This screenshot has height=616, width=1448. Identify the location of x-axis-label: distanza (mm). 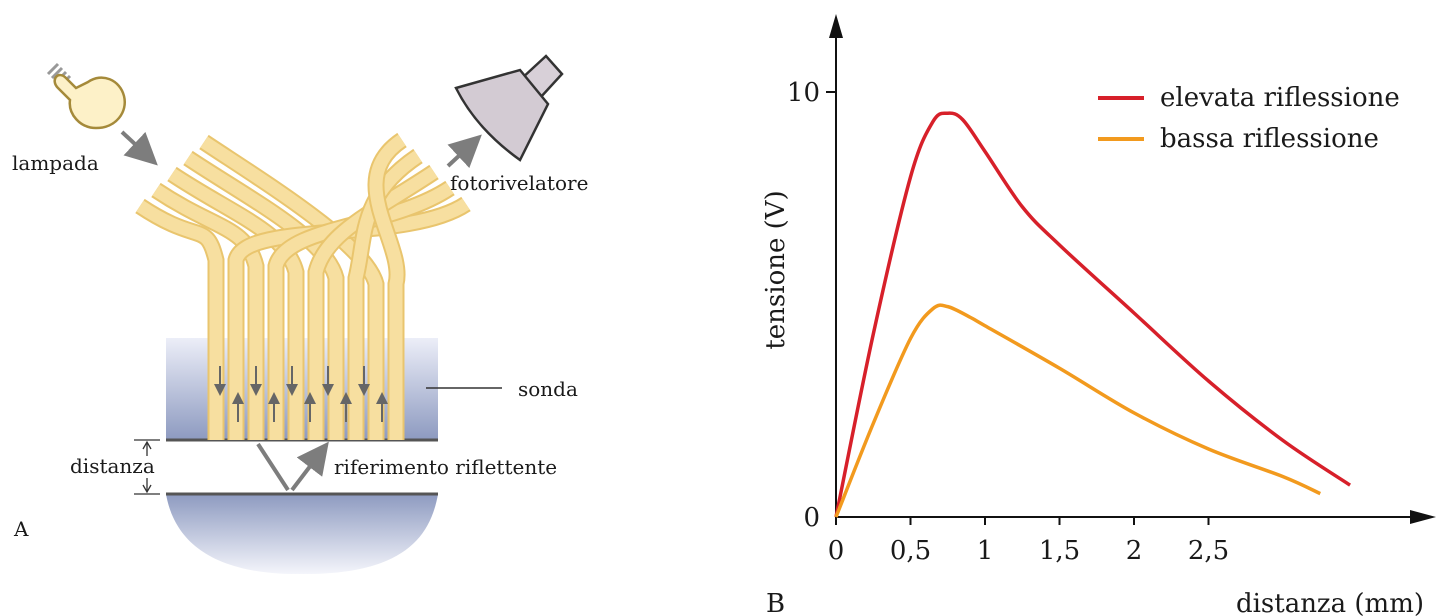
(1330, 602).